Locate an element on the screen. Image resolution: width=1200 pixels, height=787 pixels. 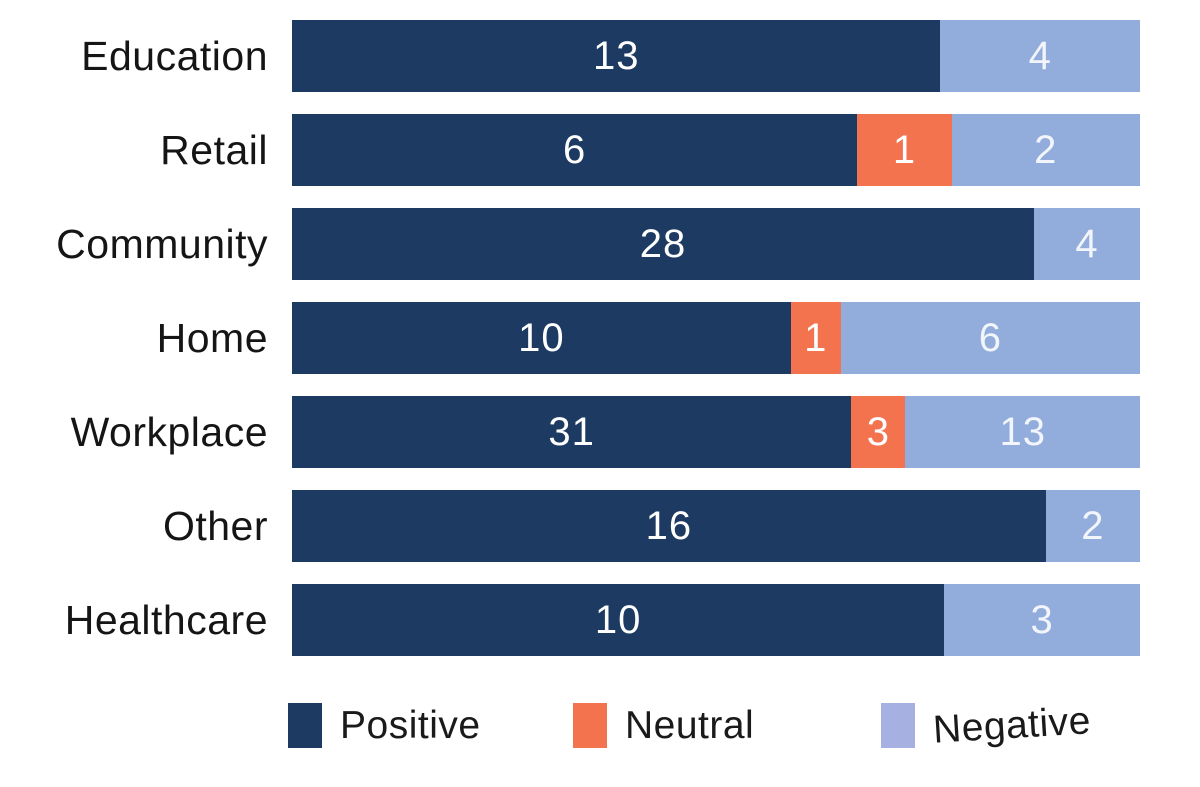
bar-healthcare: 10 3 is located at coordinates (716, 620).